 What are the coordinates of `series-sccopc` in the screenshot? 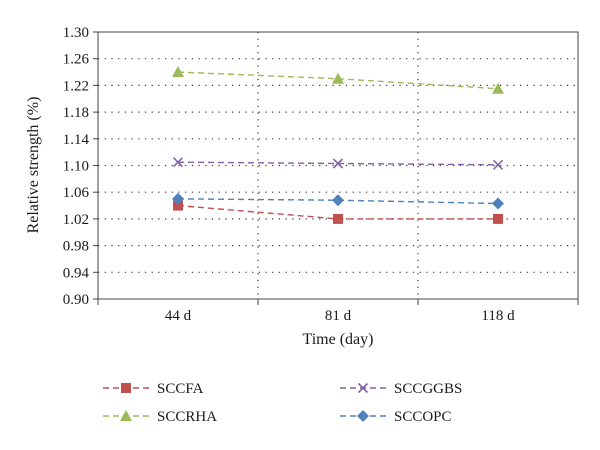 It's located at (338, 201).